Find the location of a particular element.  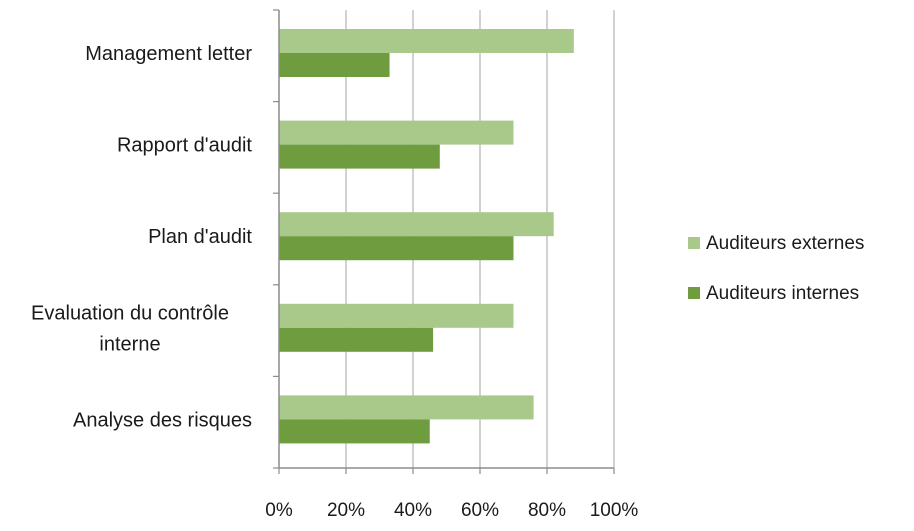

legend-label: Auditeurs externes is located at coordinates (785, 243).